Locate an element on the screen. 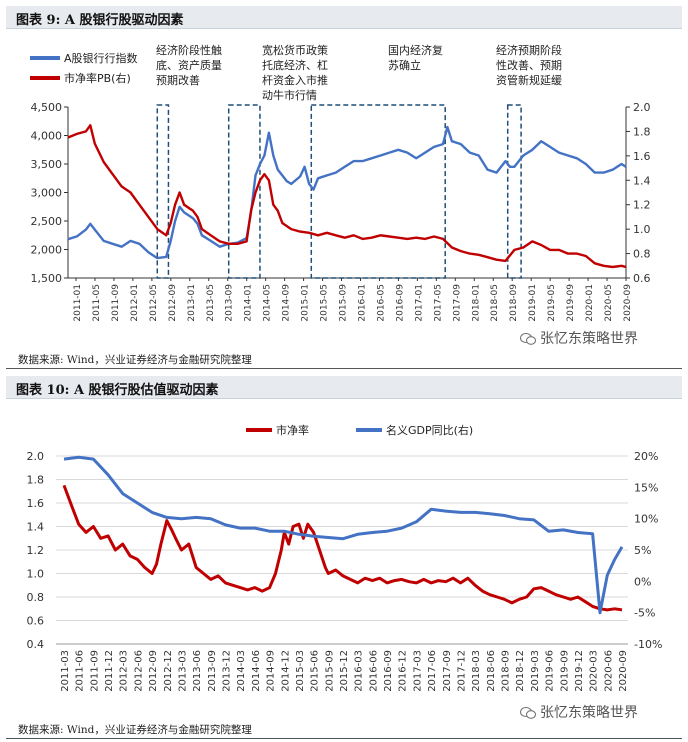 Image resolution: width=688 pixels, height=742 pixels. figure10-watermark: 张忆东策略世界 is located at coordinates (578, 712).